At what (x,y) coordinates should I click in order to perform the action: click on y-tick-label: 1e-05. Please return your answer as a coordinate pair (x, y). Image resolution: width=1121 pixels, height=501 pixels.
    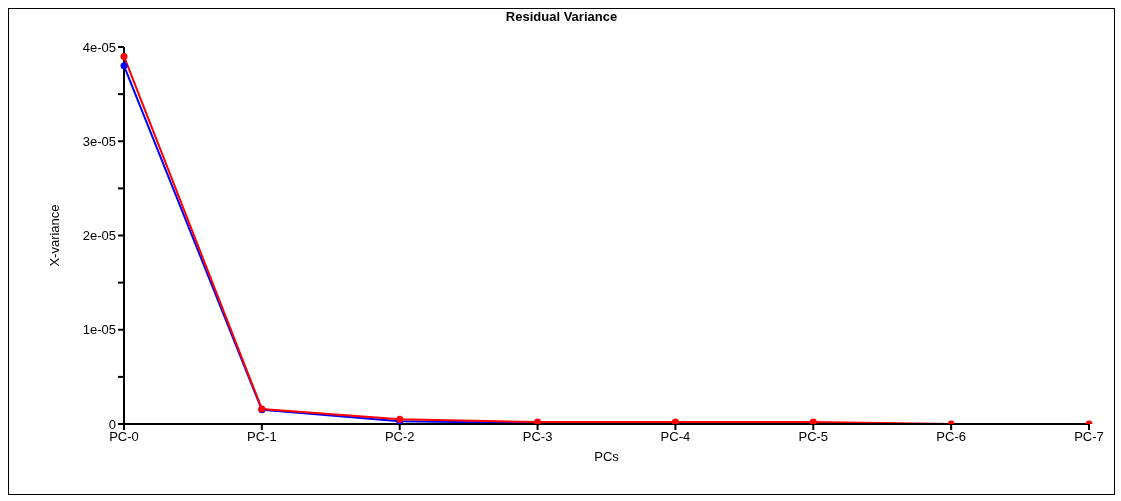
    Looking at the image, I should click on (99, 330).